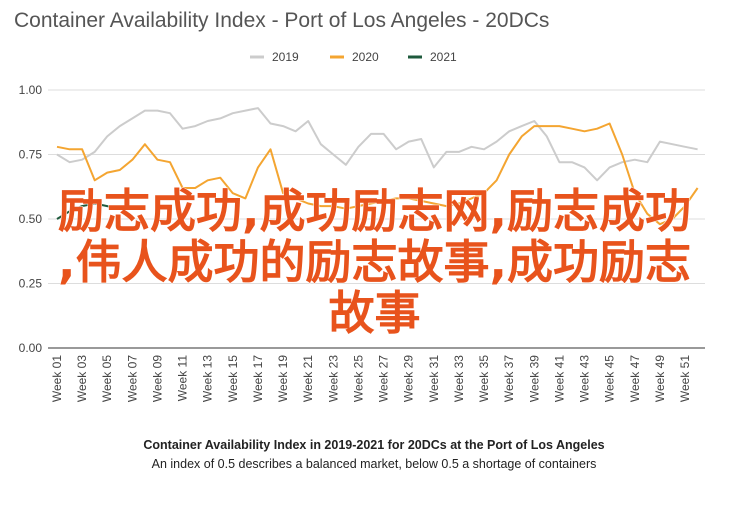  I want to click on overlay-line: 励志成功,成功励志网,励志成功, so click(375, 211).